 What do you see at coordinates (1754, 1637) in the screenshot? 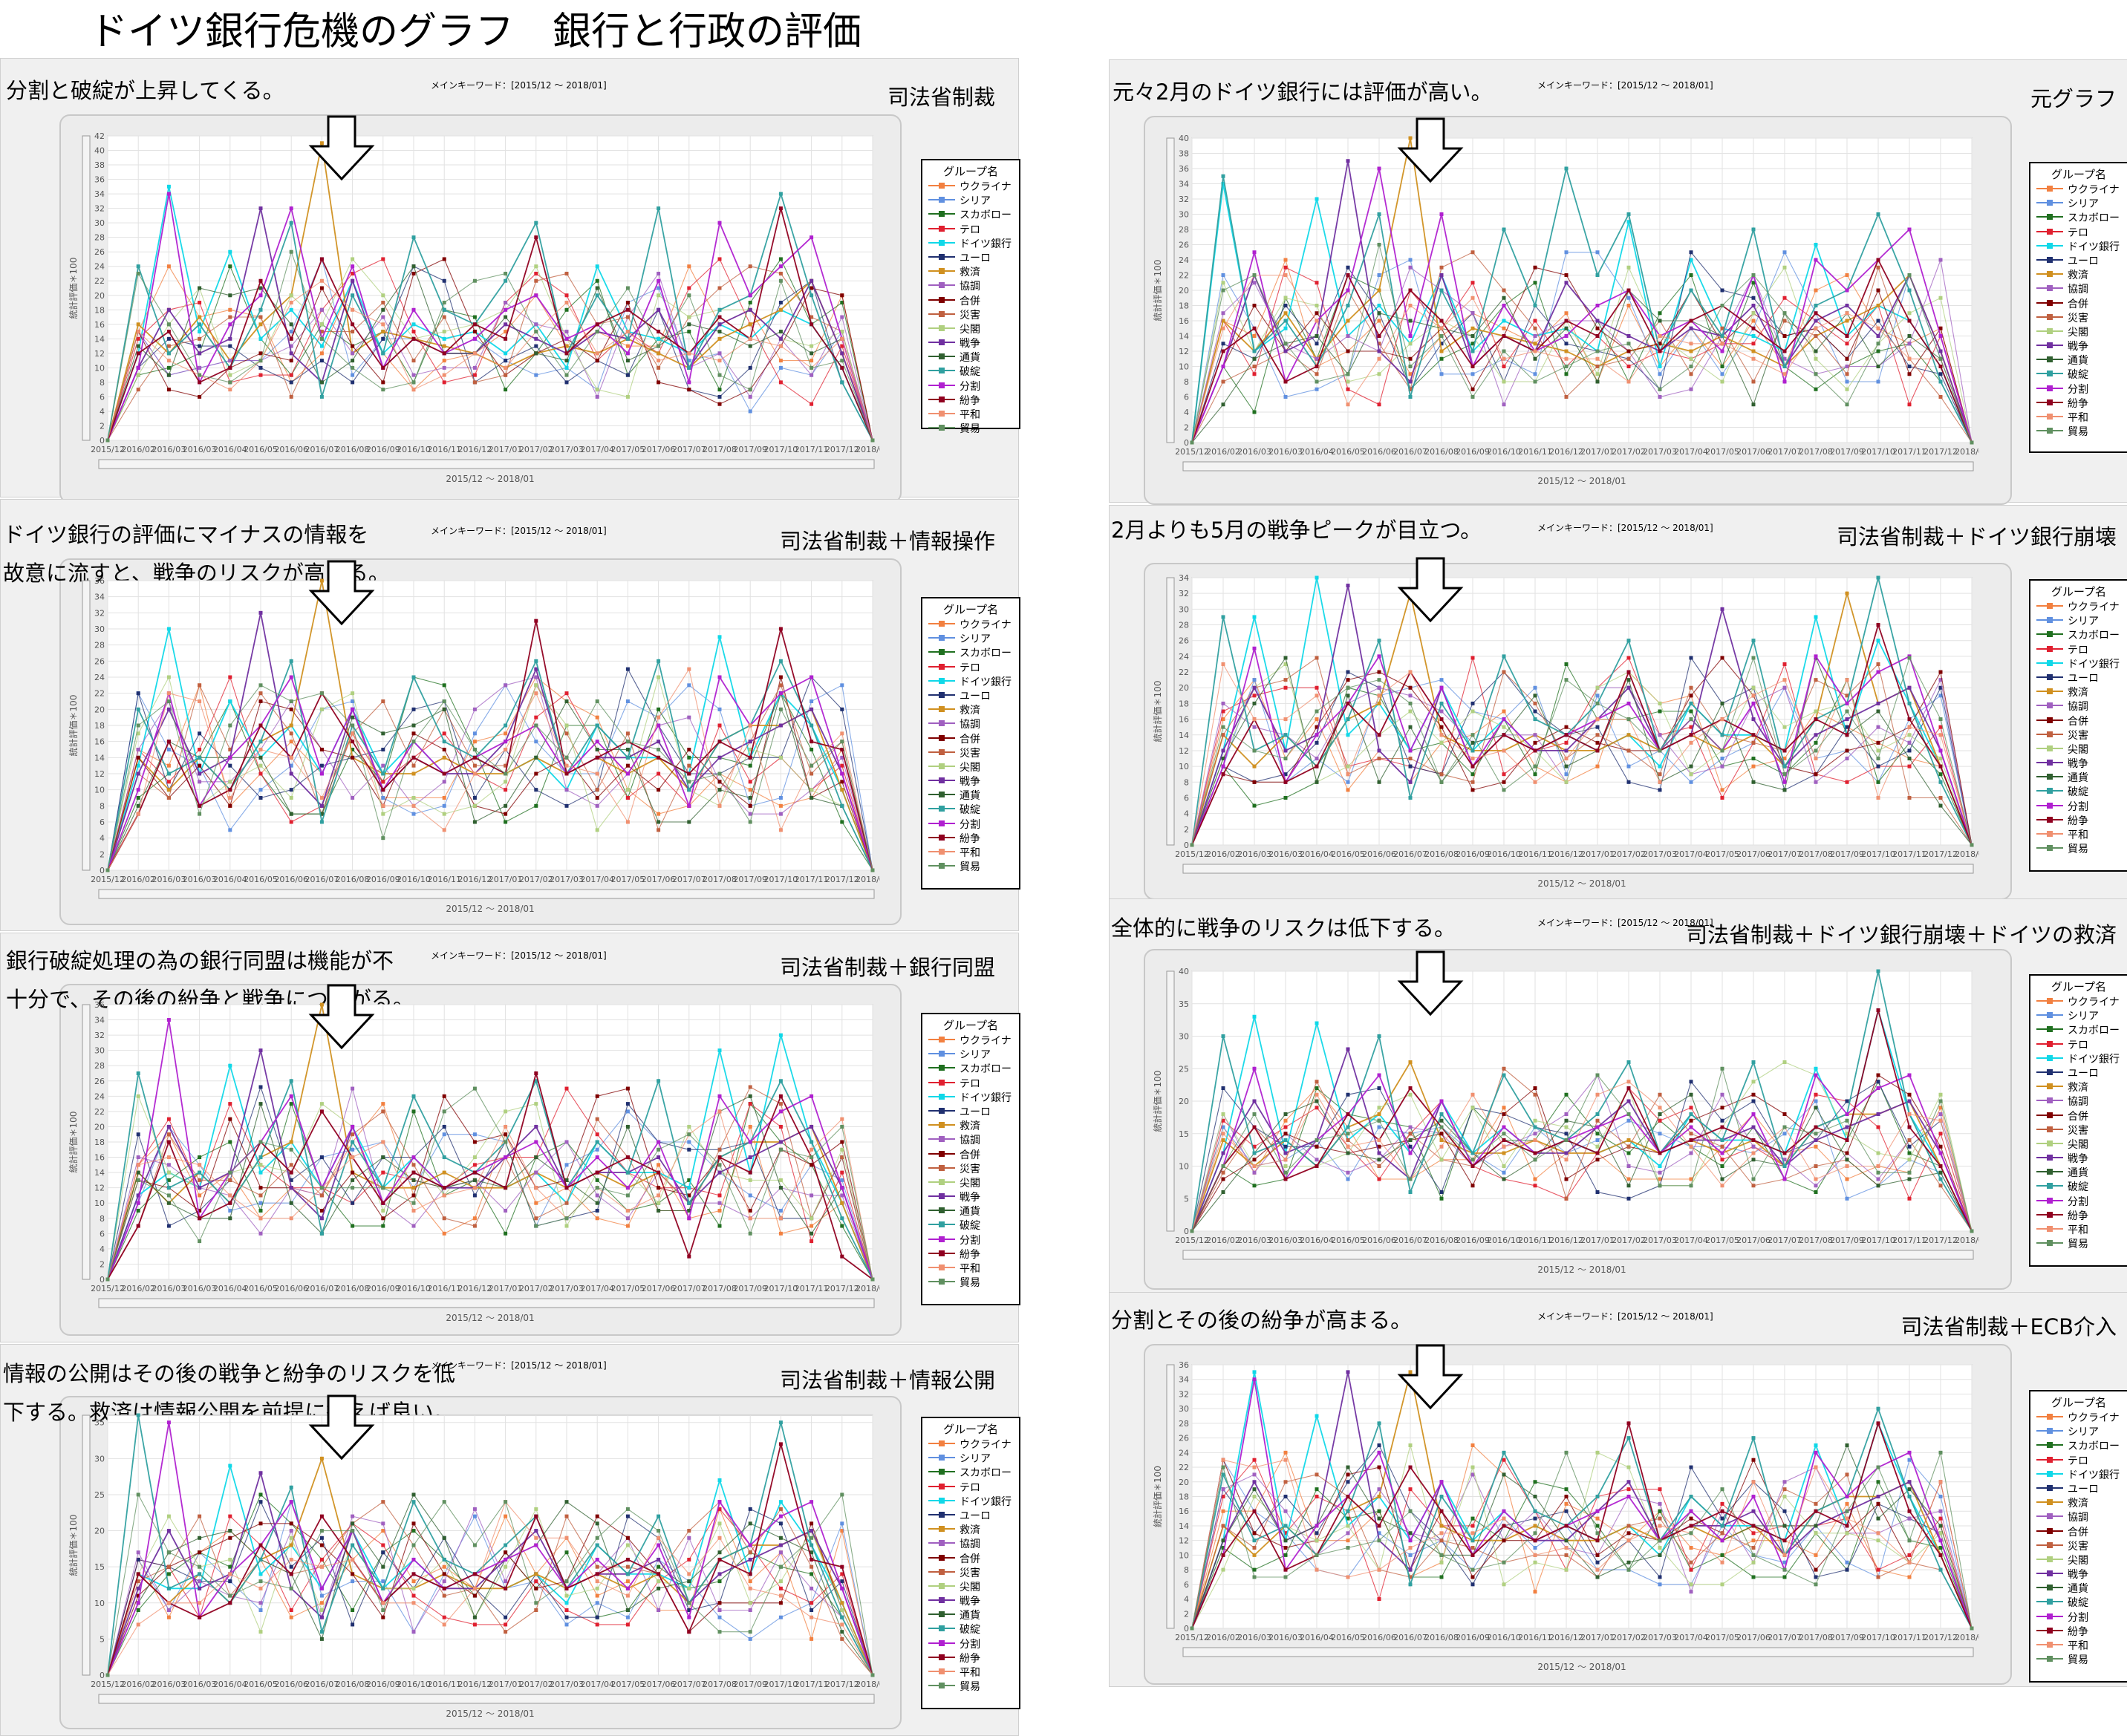
I see `x-tick-label: 2017/06` at bounding box center [1754, 1637].